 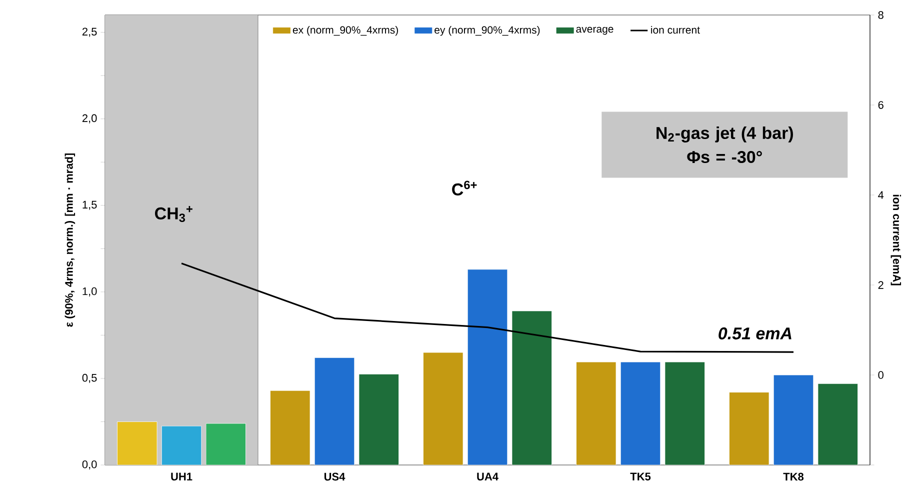 I want to click on x-tick-label: TK5, so click(x=640, y=476).